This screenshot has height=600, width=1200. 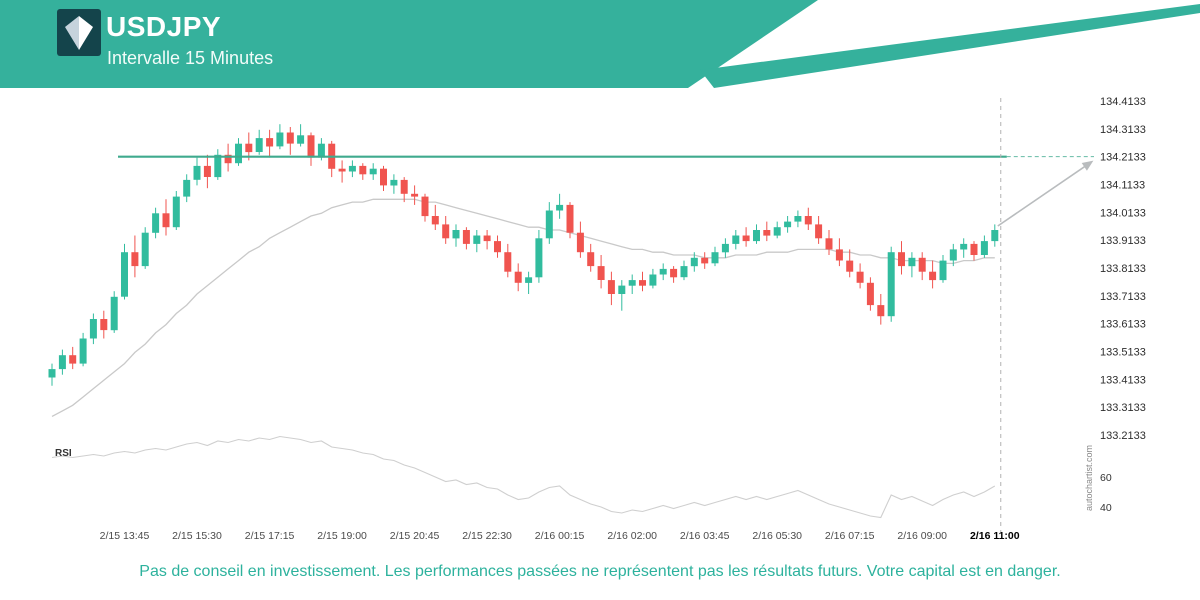 What do you see at coordinates (270, 536) in the screenshot?
I see `x-axis-label: 2/15 17:15` at bounding box center [270, 536].